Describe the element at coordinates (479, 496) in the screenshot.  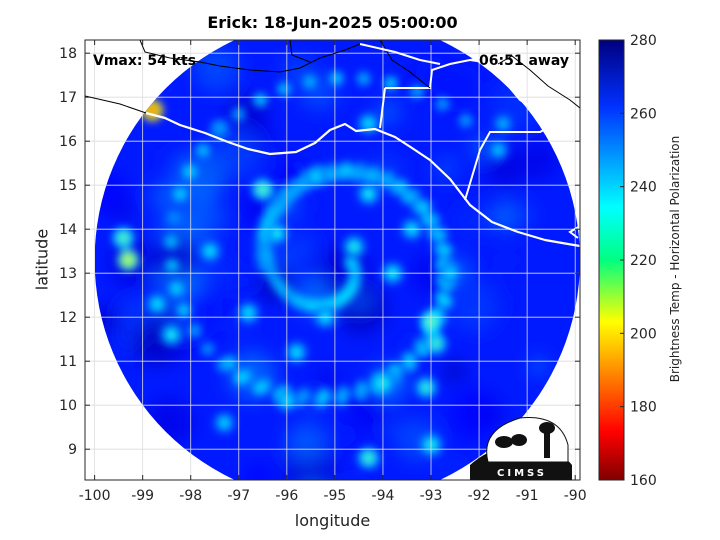
I see `x-tick-label: -92` at that location.